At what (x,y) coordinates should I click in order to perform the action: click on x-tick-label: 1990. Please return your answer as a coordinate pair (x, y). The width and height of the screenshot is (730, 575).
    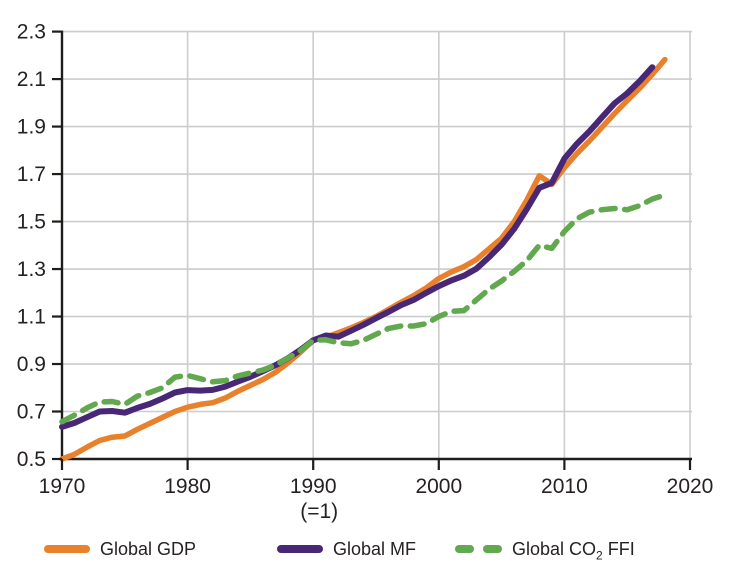
    Looking at the image, I should click on (313, 486).